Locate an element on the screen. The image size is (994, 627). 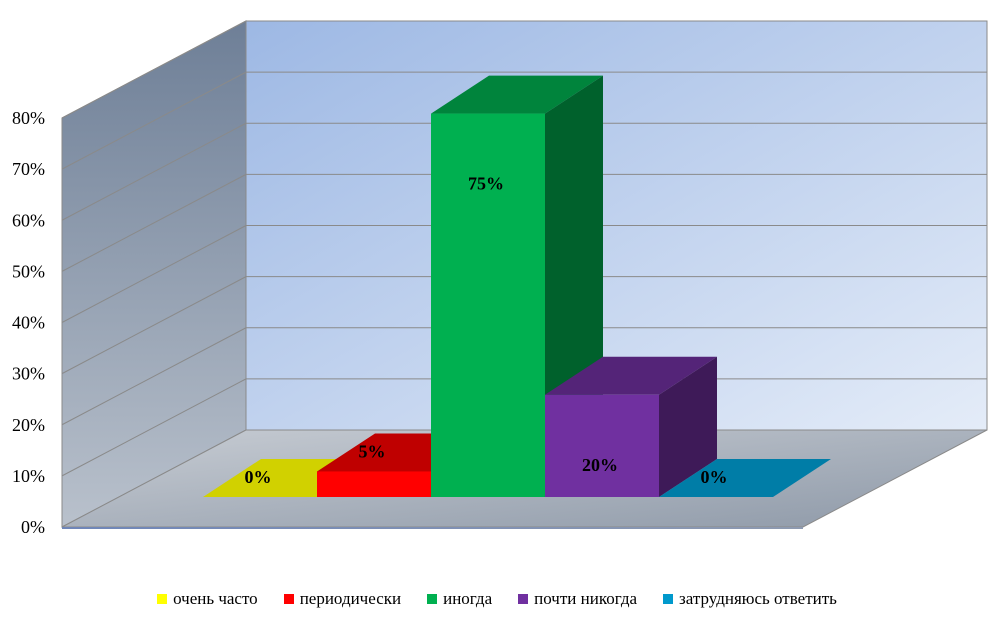
legend-item: почти никогда is located at coordinates (577, 599).